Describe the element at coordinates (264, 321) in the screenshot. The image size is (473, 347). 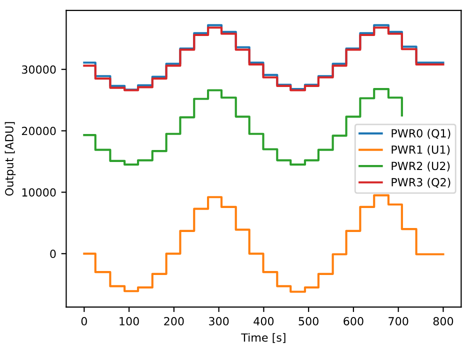
I see `x-tick-label: 400` at that location.